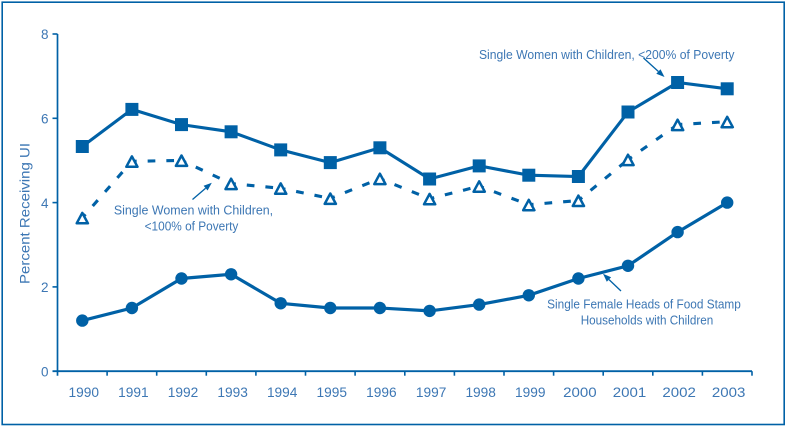 The image size is (787, 428). What do you see at coordinates (679, 392) in the screenshot?
I see `svg-text: 2002` at bounding box center [679, 392].